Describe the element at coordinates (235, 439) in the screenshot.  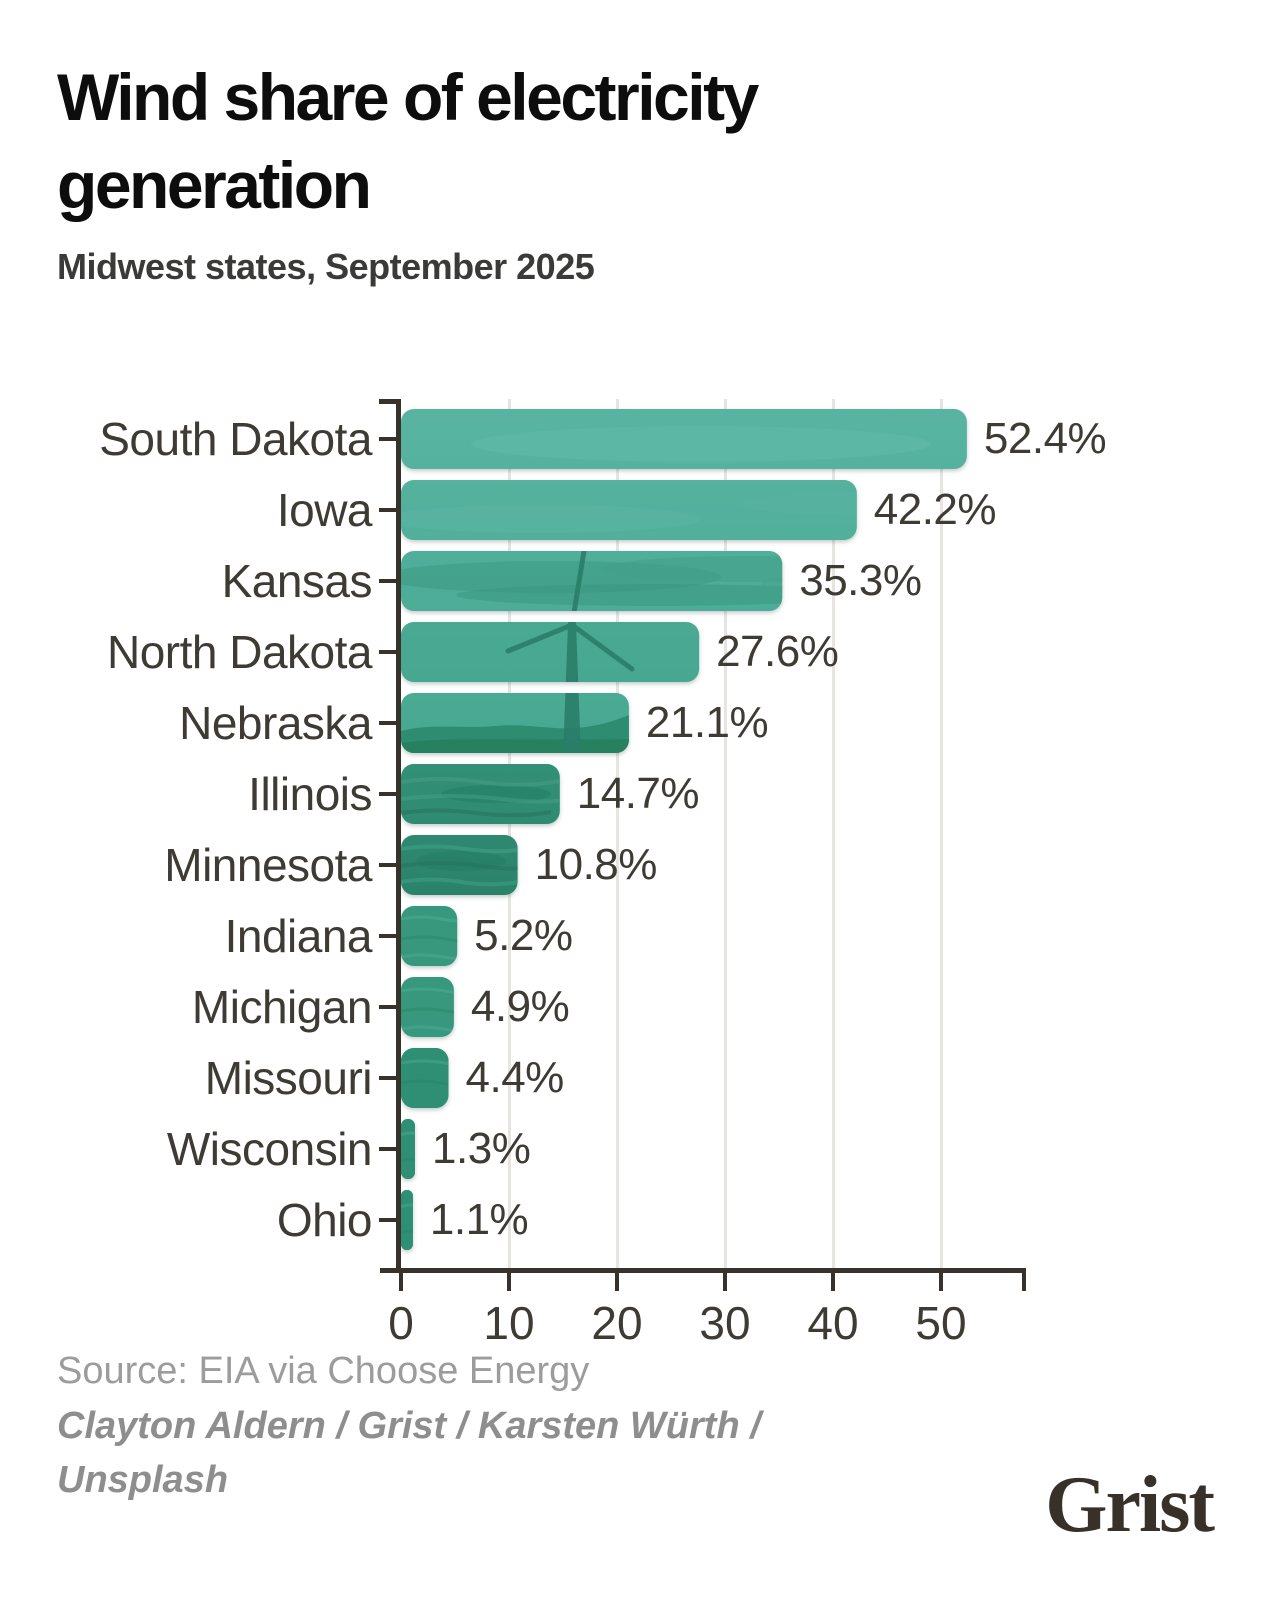
I see `category-label-south-dakota: South Dakota` at that location.